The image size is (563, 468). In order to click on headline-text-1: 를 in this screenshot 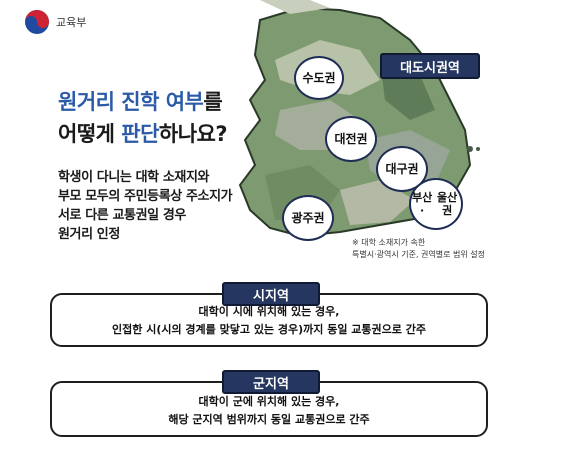, I will do `click(213, 102)`.